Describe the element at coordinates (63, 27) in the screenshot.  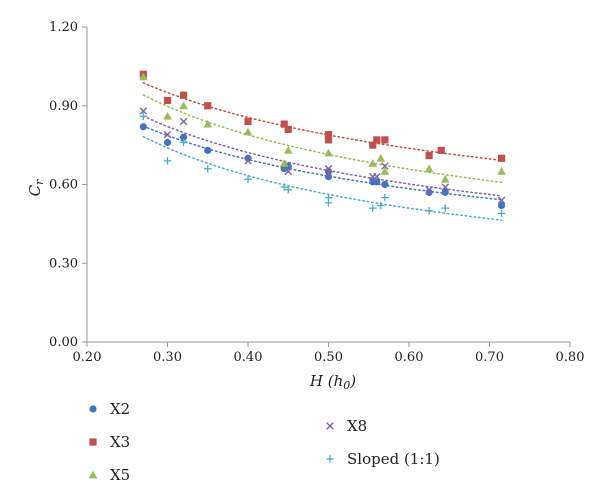
I see `y-tick-label: 1.20` at that location.